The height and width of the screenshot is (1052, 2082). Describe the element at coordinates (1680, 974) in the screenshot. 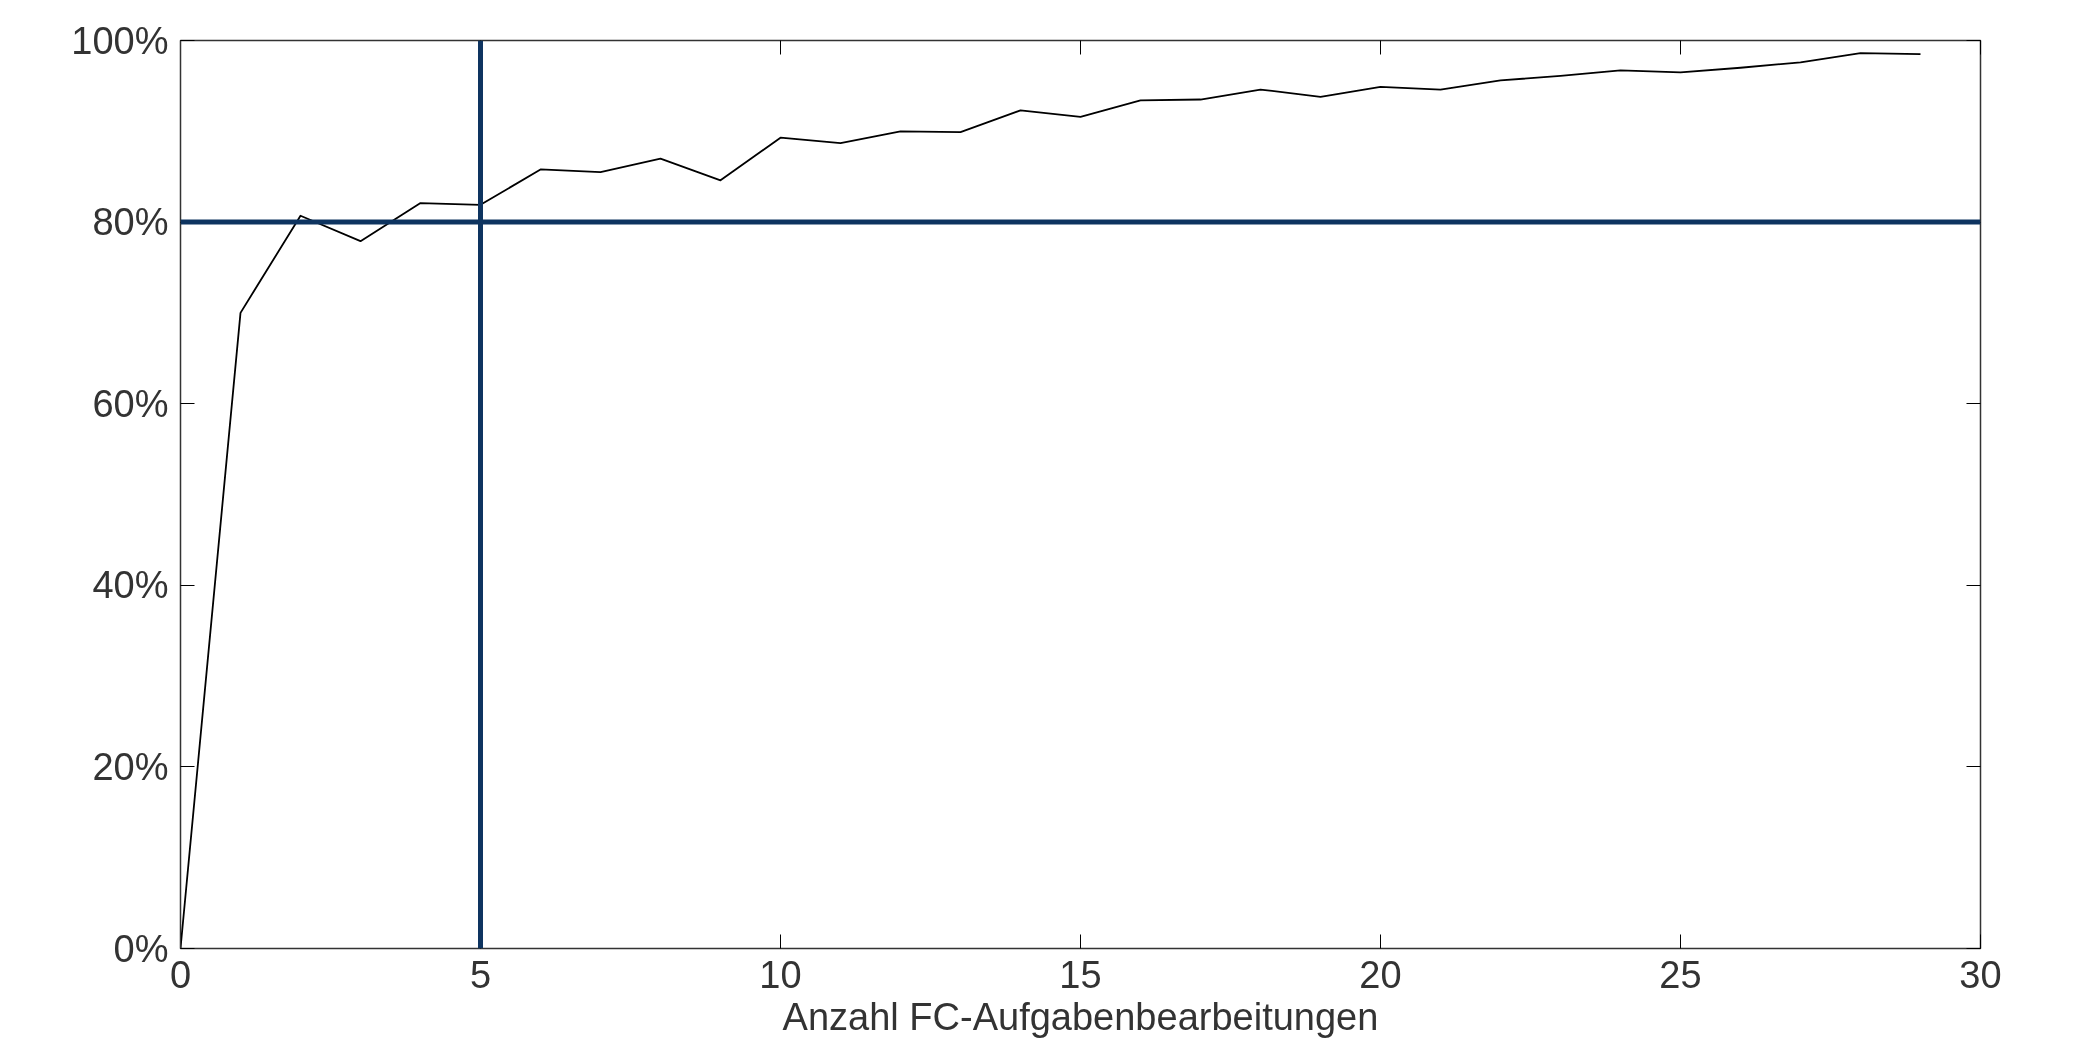

I see `x-tick-label: 25` at that location.